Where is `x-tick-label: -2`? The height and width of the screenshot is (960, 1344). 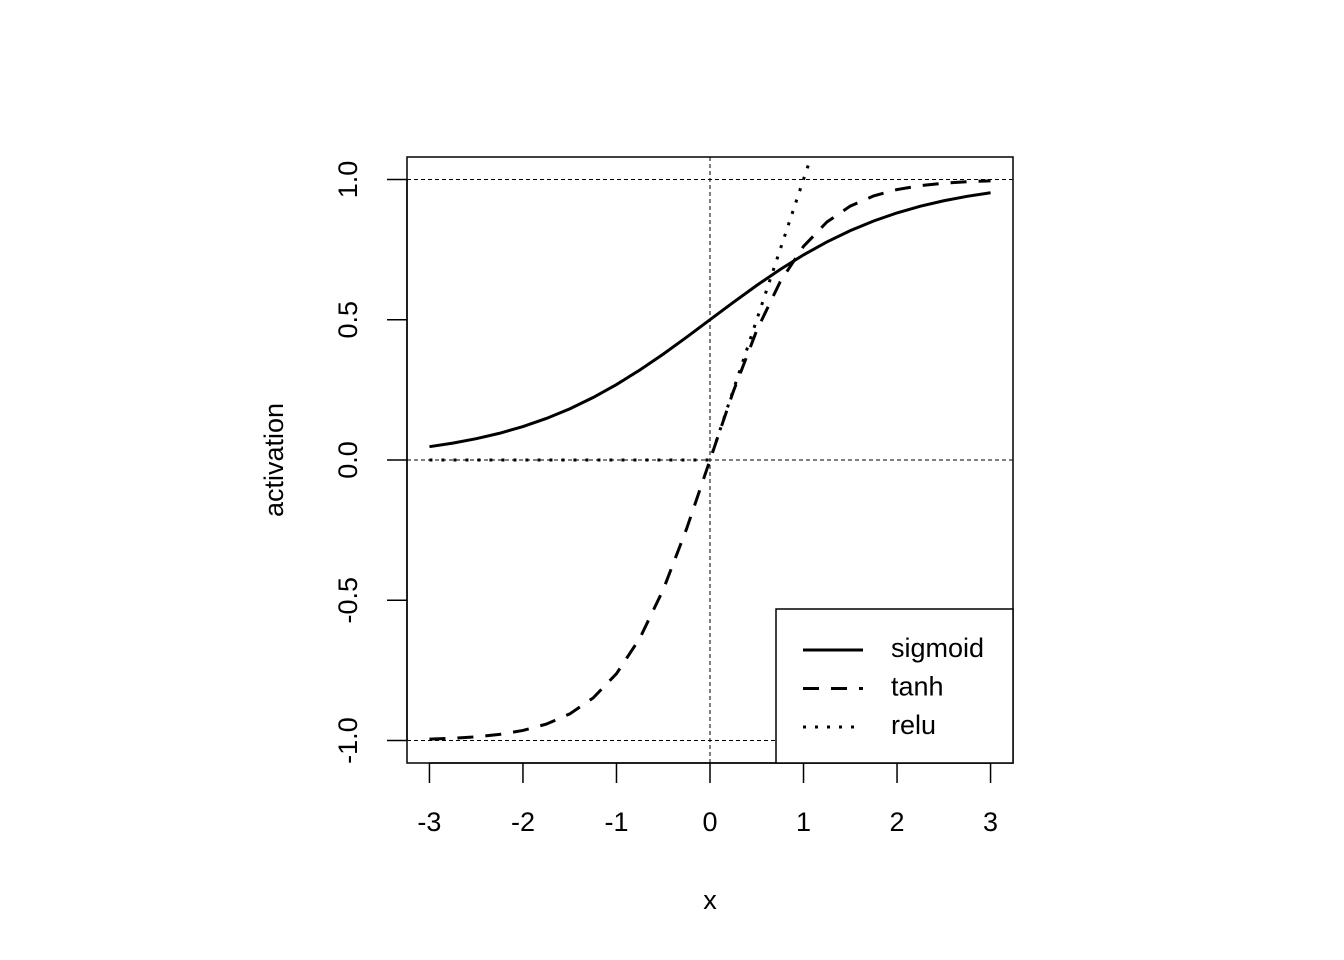 x-tick-label: -2 is located at coordinates (523, 822).